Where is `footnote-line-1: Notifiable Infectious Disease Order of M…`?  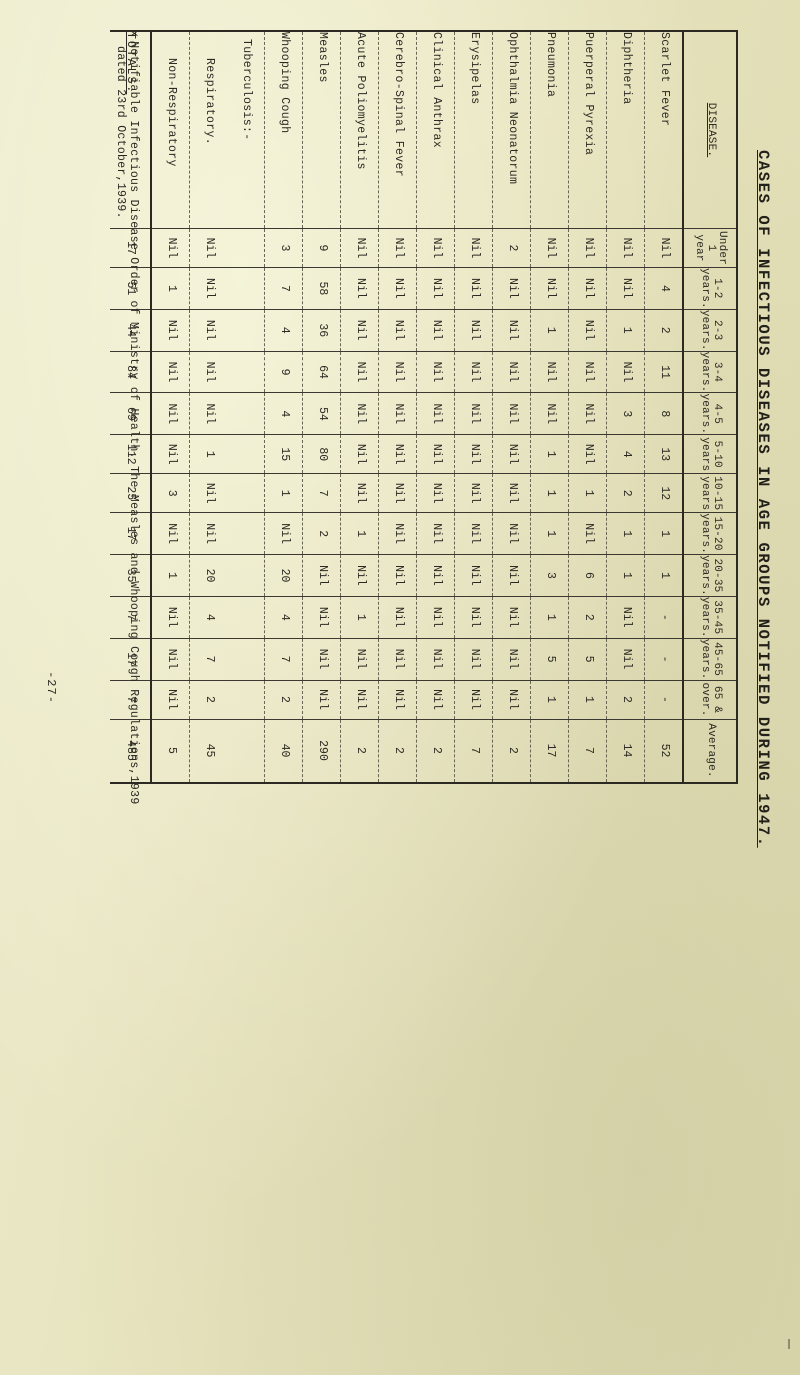 footnote-line-1: Notifiable Infectious Disease Order of M… is located at coordinates (133, 423).